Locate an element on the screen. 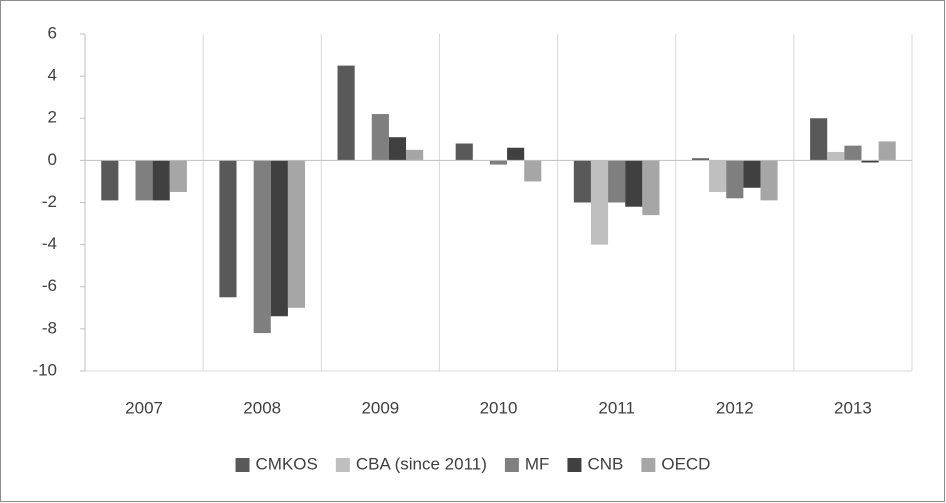  y-tick-label: -10 is located at coordinates (44, 369).